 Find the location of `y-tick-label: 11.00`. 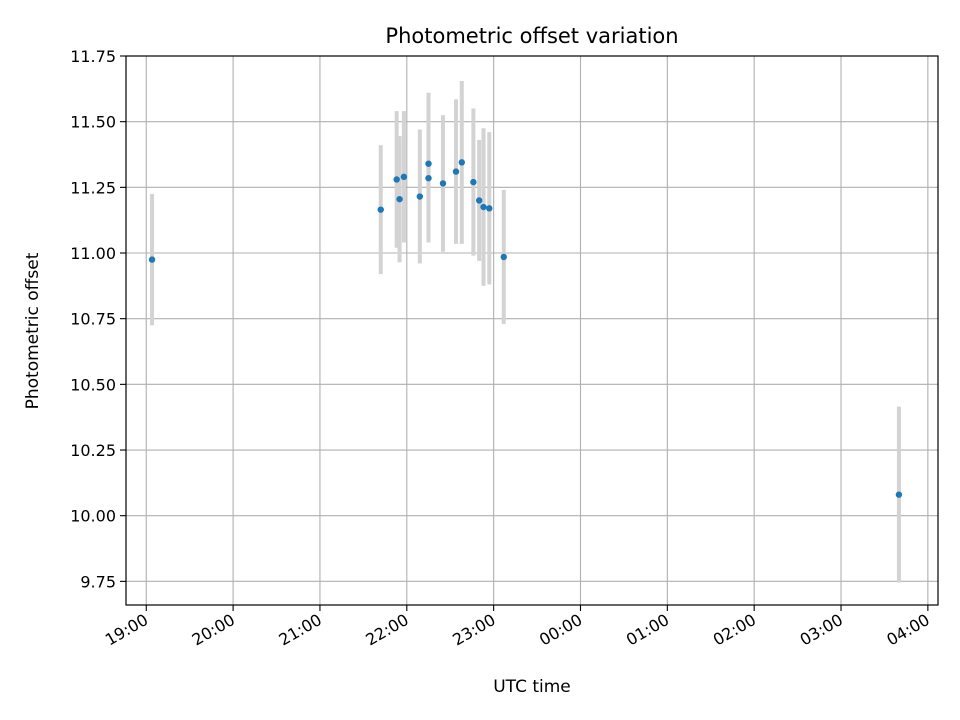

y-tick-label: 11.00 is located at coordinates (93, 253).